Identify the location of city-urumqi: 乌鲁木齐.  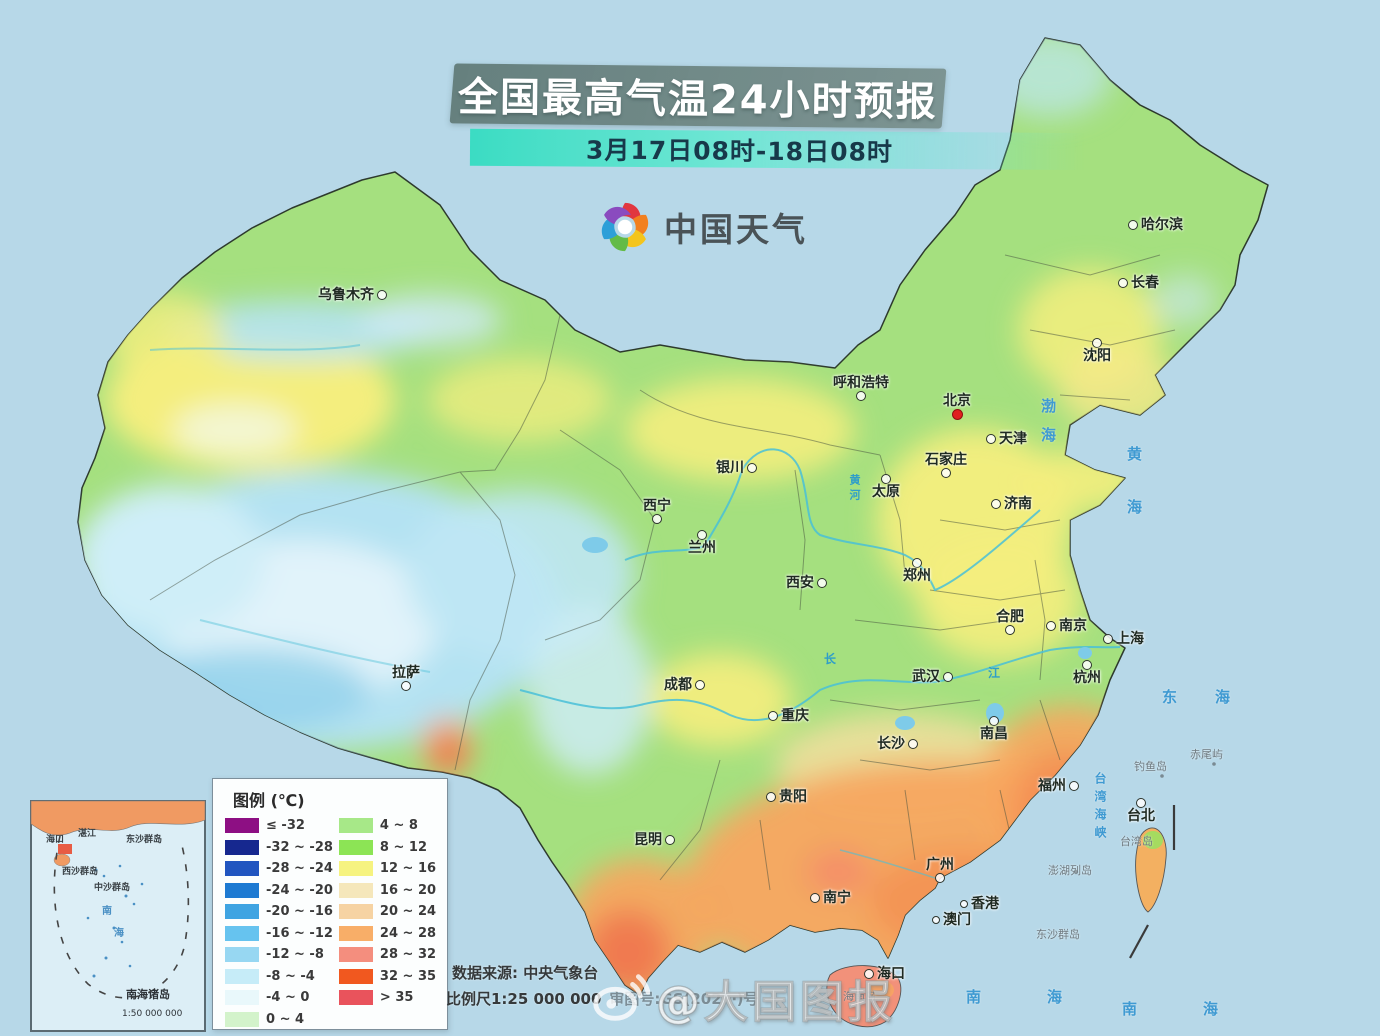
(352, 295).